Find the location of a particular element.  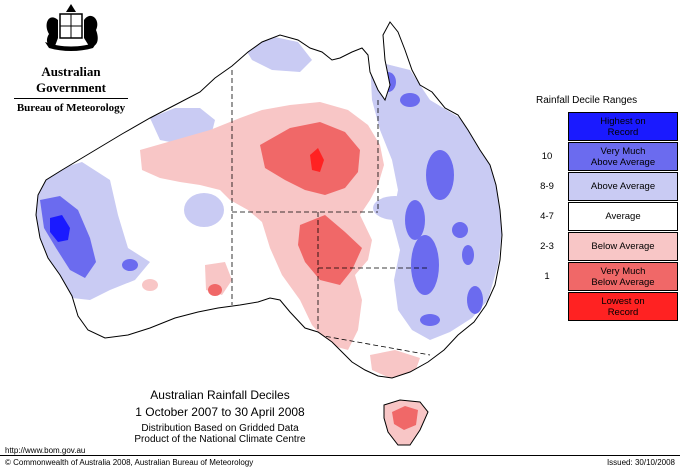

legend-item: Lowest on Record is located at coordinates (605, 307).